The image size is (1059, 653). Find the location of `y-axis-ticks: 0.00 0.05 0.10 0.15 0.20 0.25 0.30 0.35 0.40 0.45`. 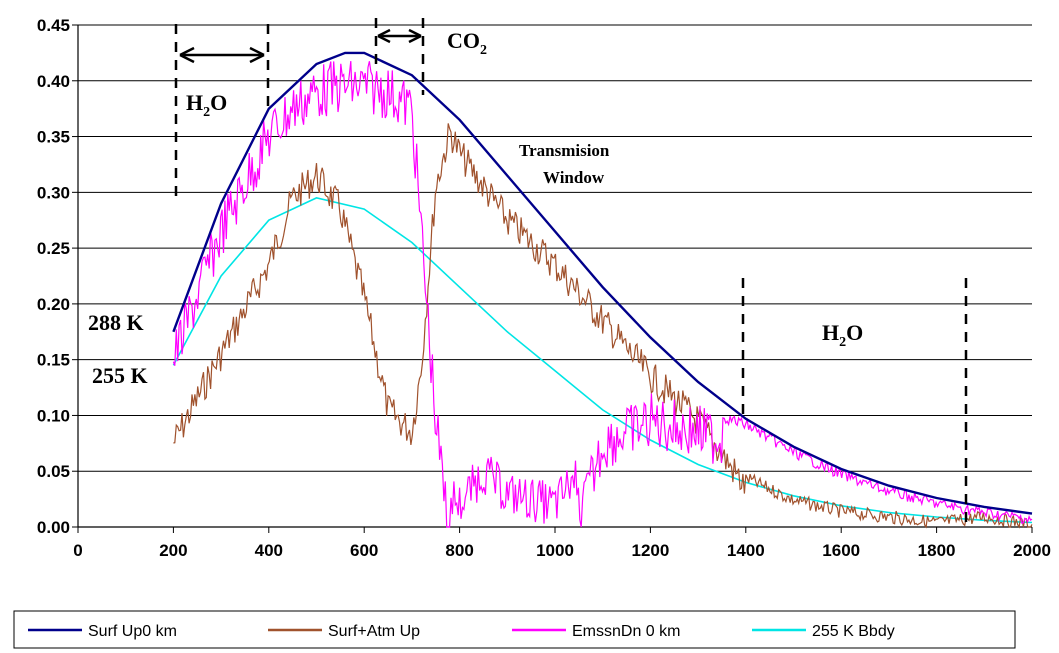

y-axis-ticks: 0.00 0.05 0.10 0.15 0.20 0.25 0.30 0.35 0.40 0.45 is located at coordinates (57, 276).